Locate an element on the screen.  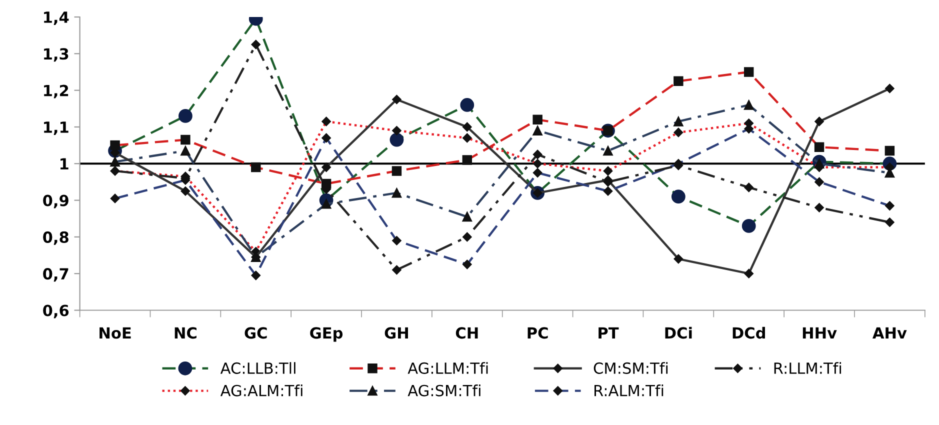
legend-label: AC:LLB:Tll is located at coordinates (258, 368).